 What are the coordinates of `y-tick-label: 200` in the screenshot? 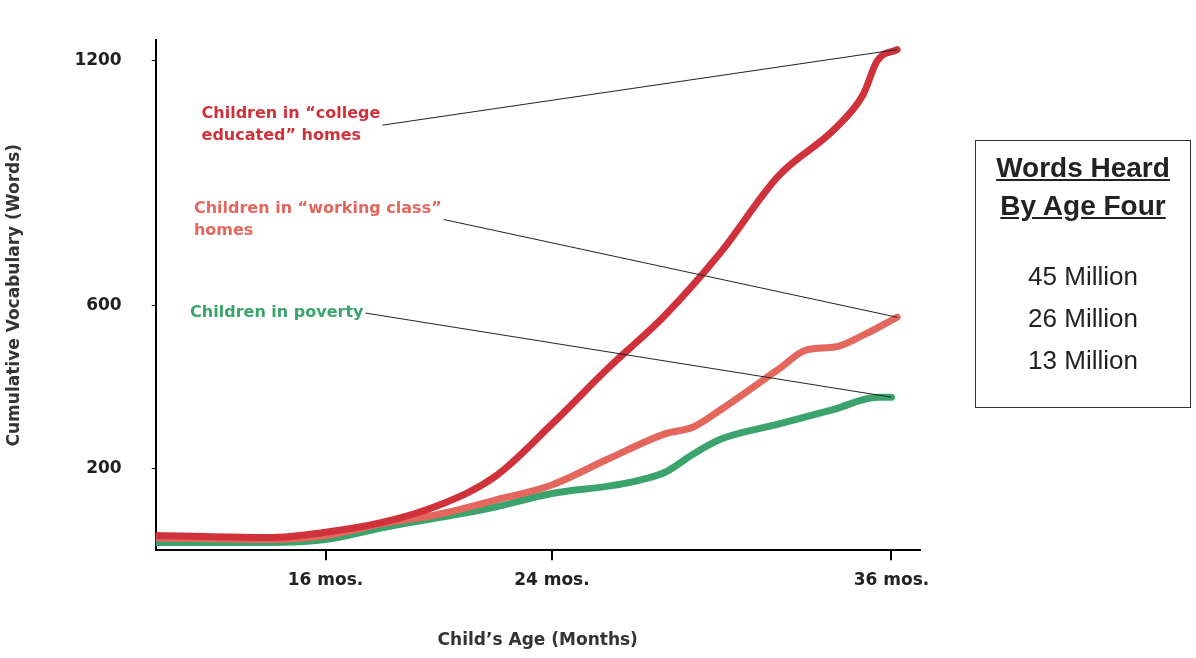 It's located at (104, 467).